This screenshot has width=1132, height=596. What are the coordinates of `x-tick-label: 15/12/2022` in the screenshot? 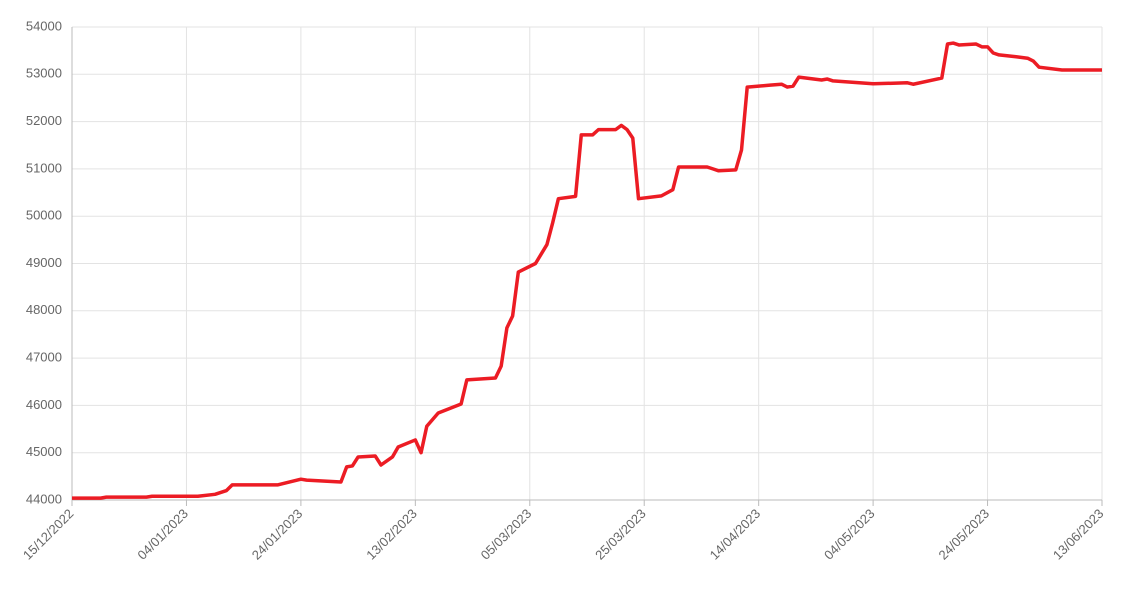 It's located at (48, 534).